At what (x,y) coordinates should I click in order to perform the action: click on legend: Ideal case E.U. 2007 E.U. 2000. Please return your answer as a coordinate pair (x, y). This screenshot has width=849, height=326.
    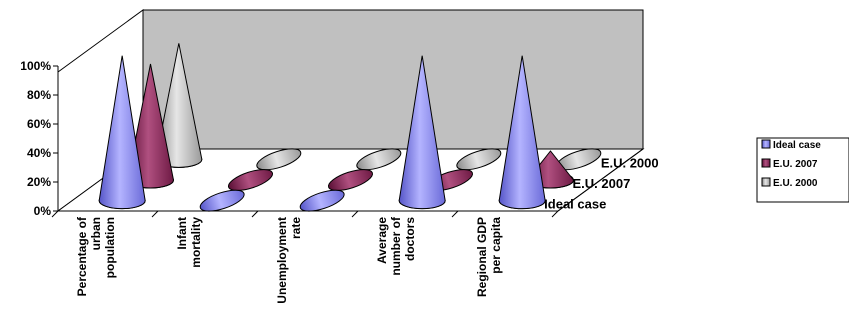
    Looking at the image, I should click on (802, 170).